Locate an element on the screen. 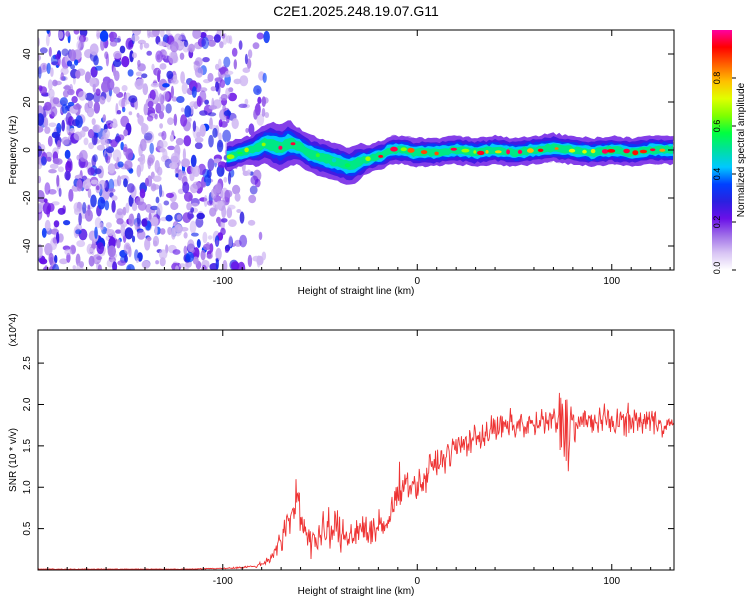  x-tick-label: -100 is located at coordinates (223, 581).